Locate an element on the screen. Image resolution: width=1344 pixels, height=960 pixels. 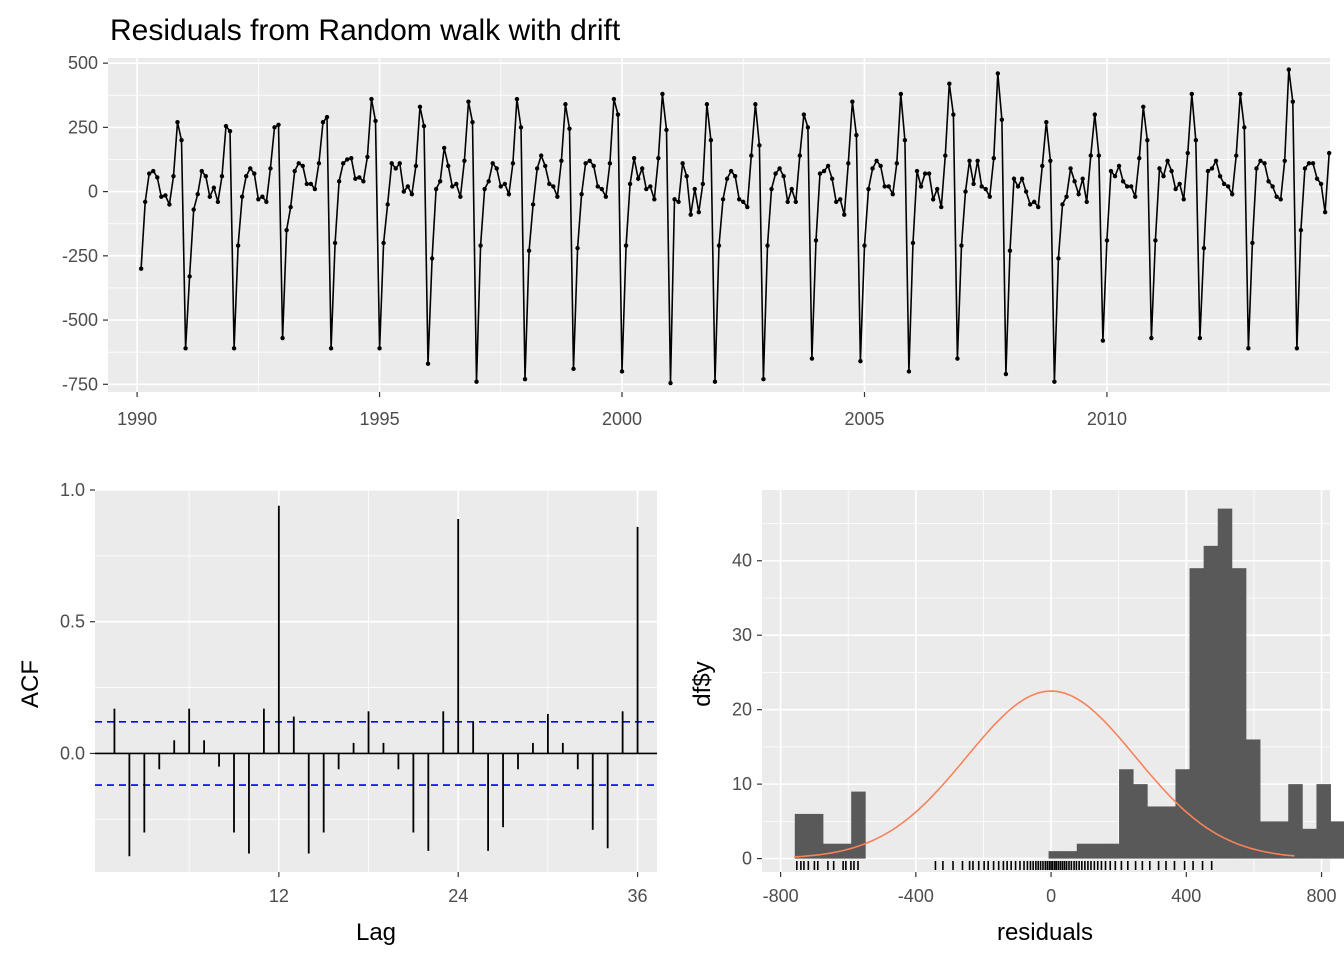
ts-x-tick-label: 1990 is located at coordinates (137, 419).